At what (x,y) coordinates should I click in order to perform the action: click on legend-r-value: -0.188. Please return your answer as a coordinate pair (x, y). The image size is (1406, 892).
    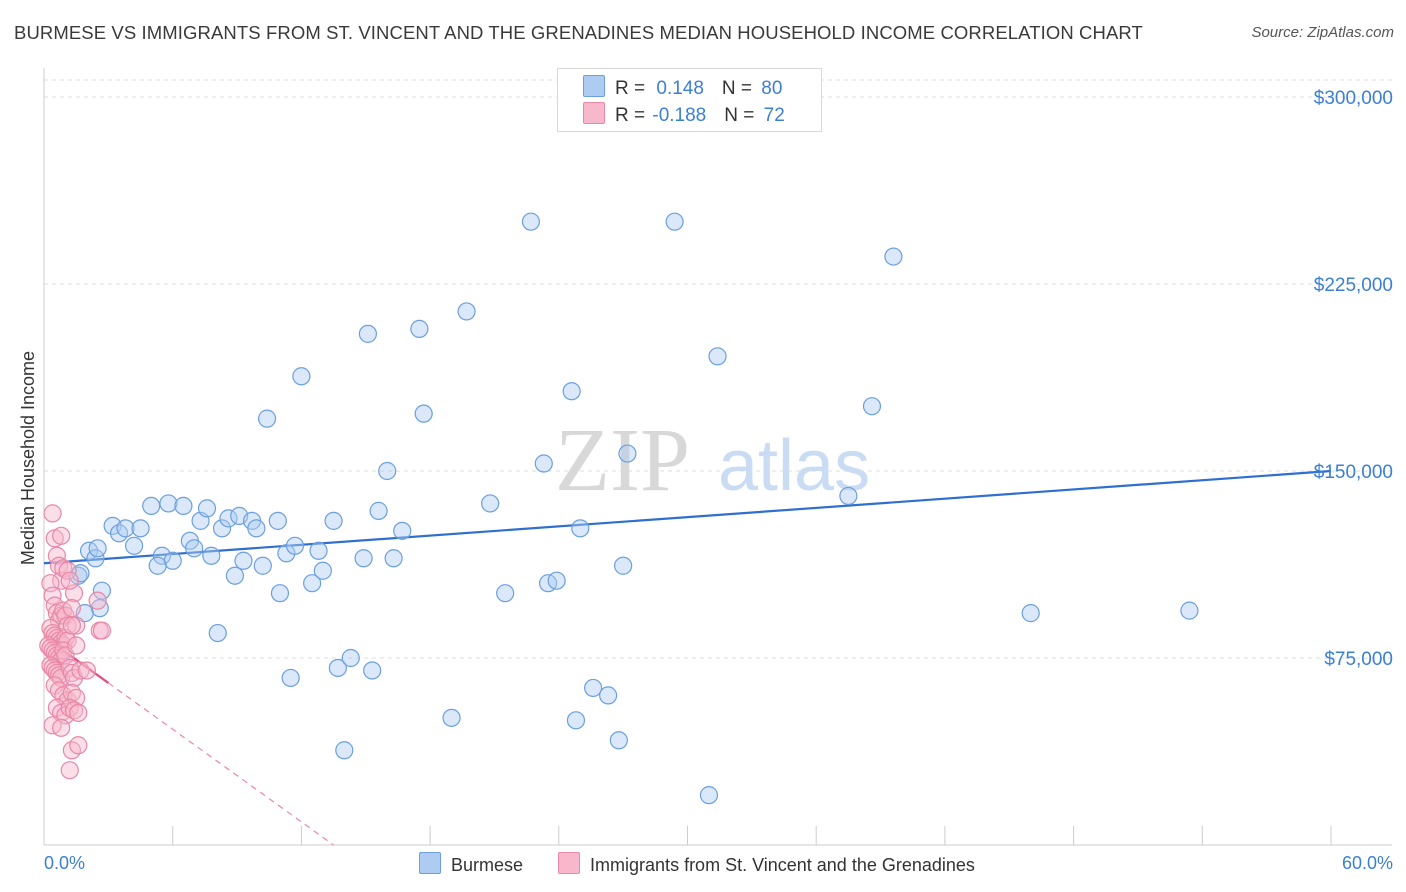
    Looking at the image, I should click on (679, 115).